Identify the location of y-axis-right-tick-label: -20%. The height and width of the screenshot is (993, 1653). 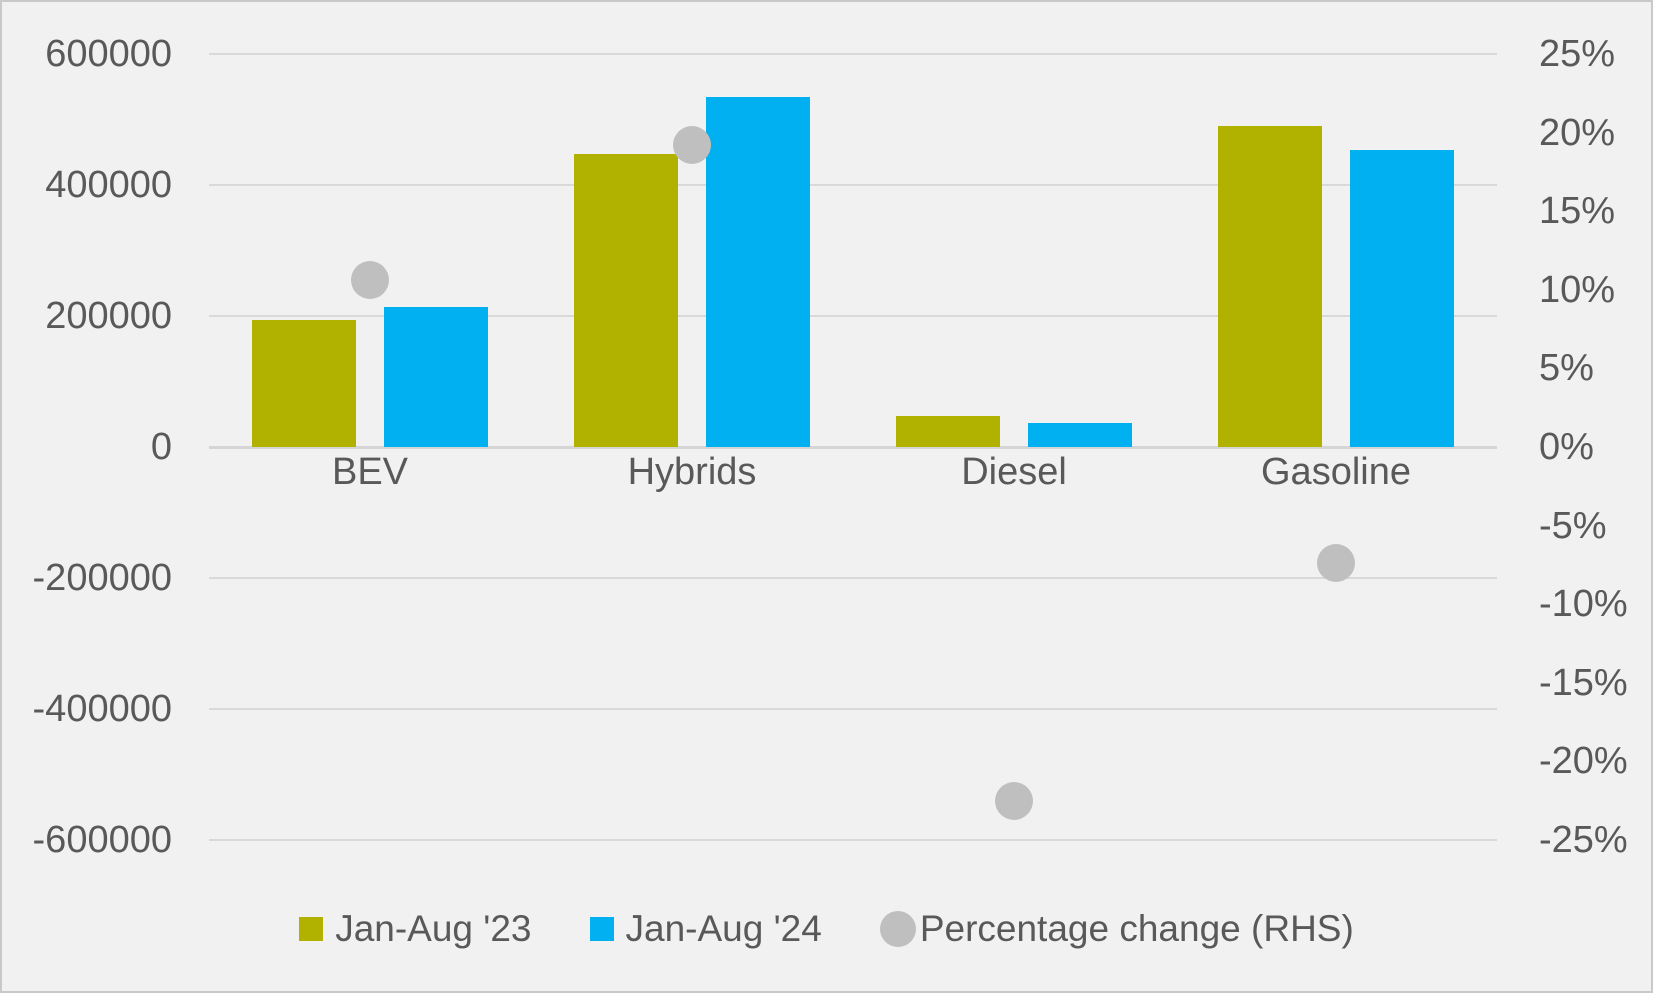
(1583, 761).